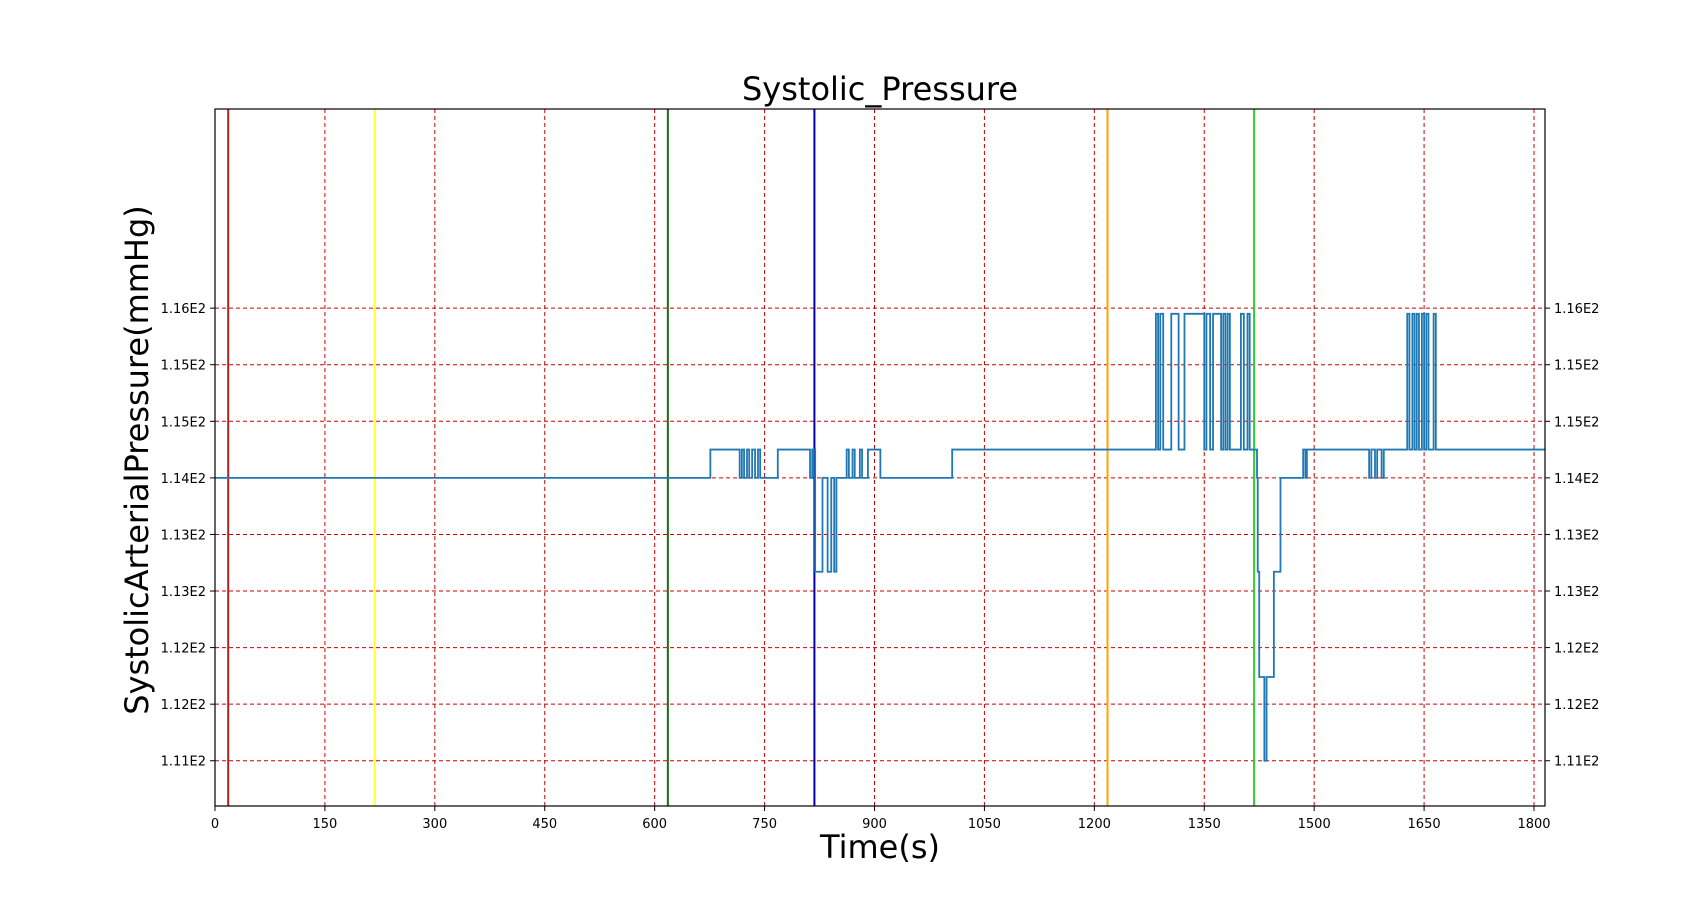 The width and height of the screenshot is (1696, 900). I want to click on x-tick-label: 300, so click(434, 824).